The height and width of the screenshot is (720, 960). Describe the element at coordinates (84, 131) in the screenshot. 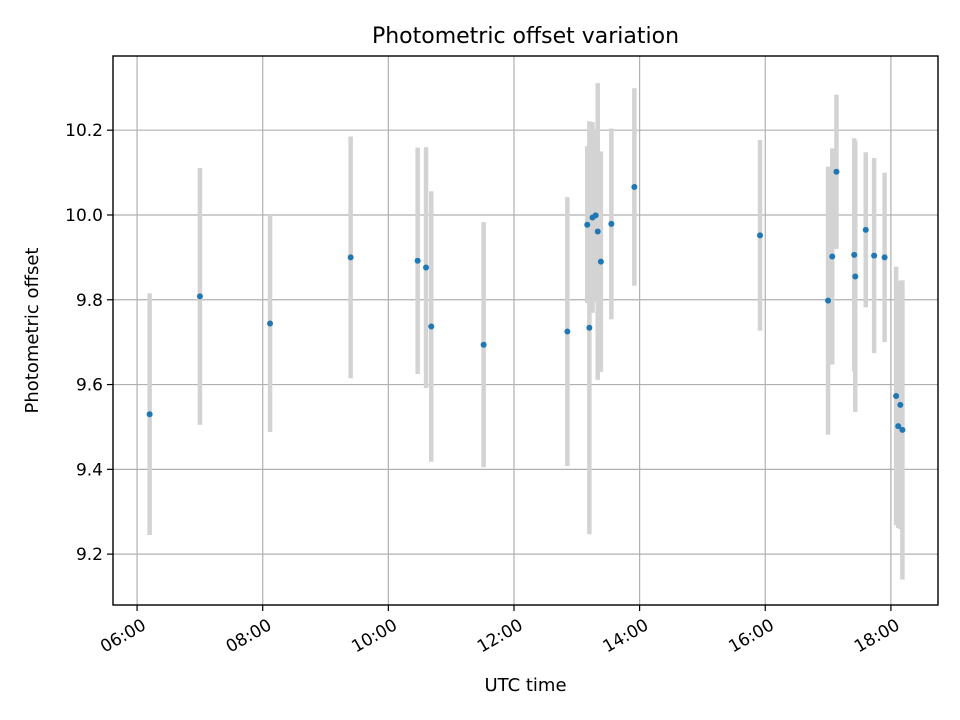

I see `y-tick-label: 10.2` at that location.